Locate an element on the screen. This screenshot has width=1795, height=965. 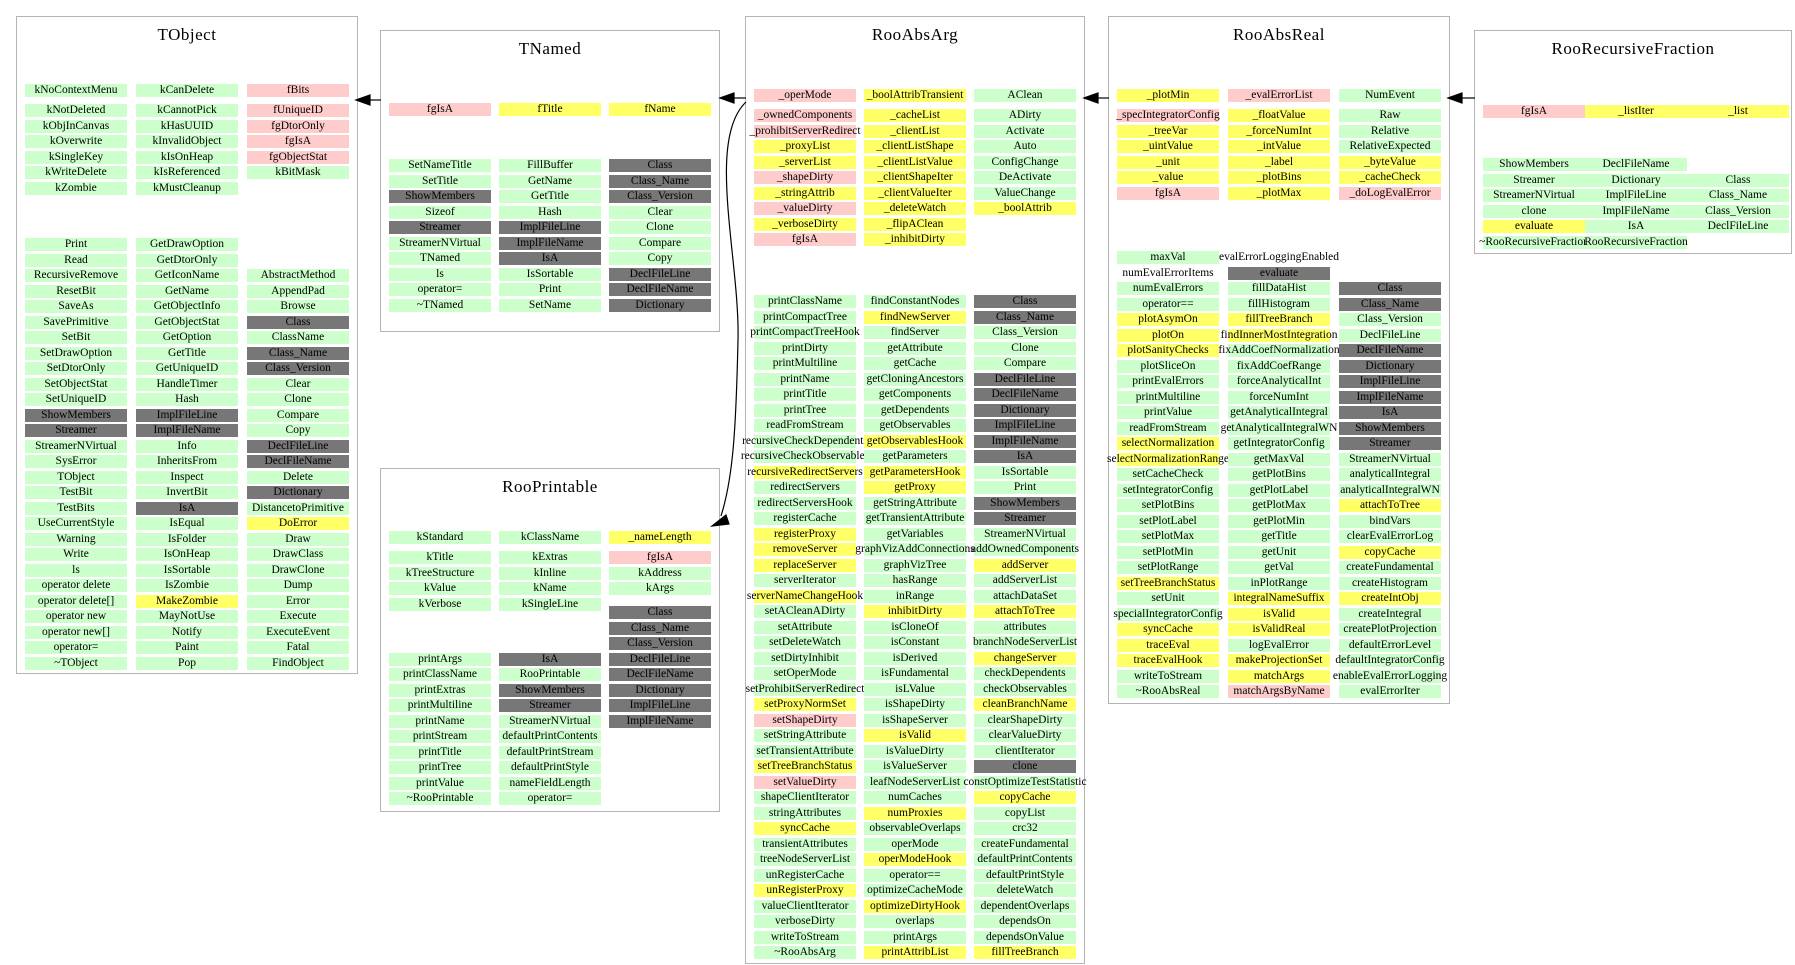
method-label: Hash is located at coordinates (187, 399).